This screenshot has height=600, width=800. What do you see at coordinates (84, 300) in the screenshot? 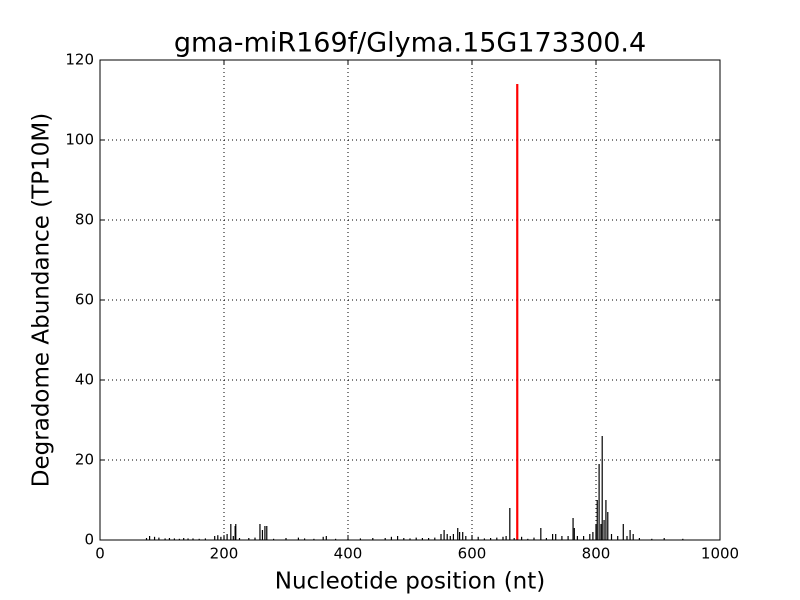
I see `y-tick-label: 60` at bounding box center [84, 300].